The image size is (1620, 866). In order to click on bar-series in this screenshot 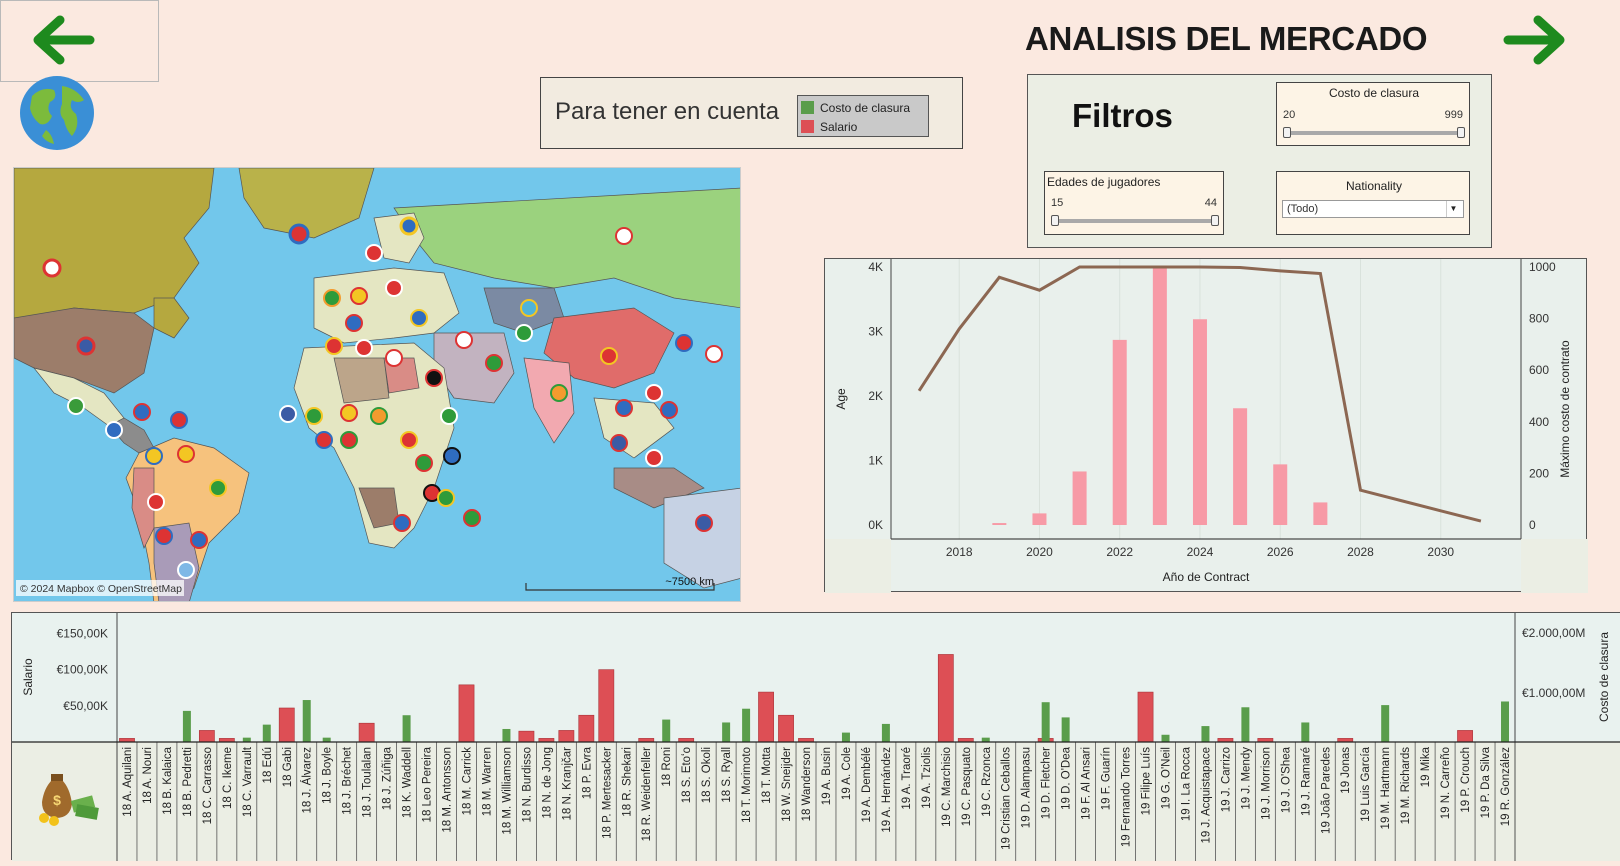, I will do `click(1160, 396)`.